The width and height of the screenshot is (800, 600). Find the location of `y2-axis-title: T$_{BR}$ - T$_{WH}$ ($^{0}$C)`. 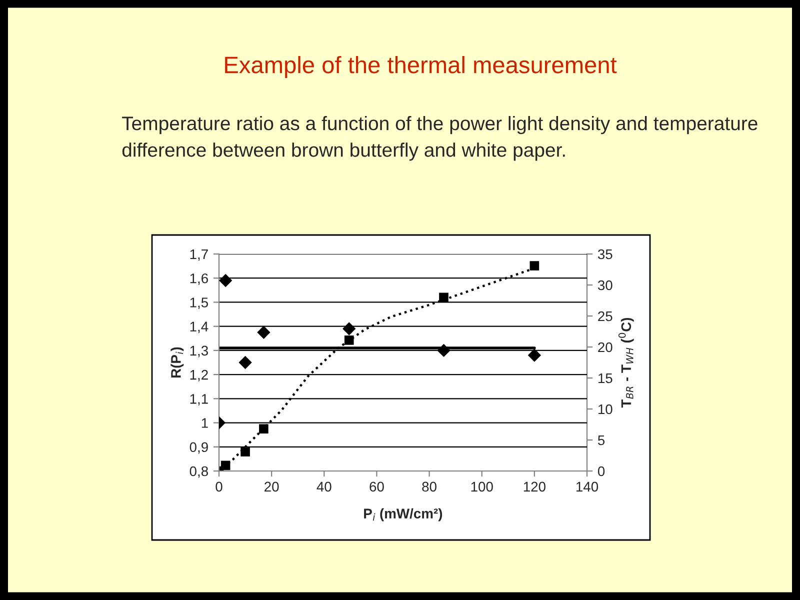

y2-axis-title: T$_{BR}$ - T$_{WH}$ ($^{0}$C) is located at coordinates (626, 363).